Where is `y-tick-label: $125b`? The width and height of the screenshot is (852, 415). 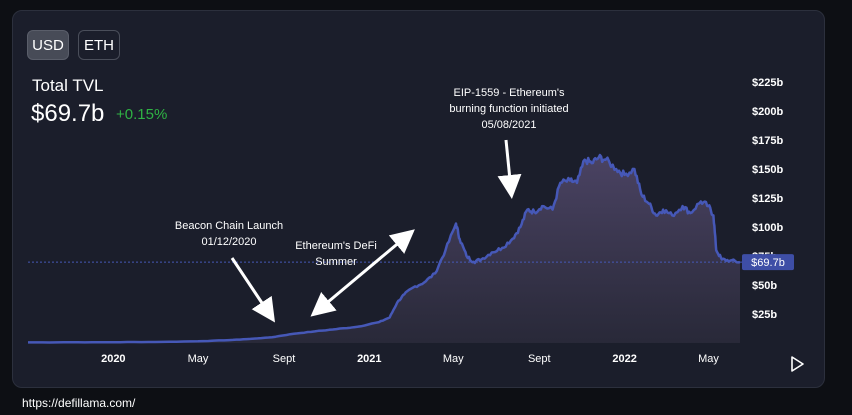
y-tick-label: $125b is located at coordinates (767, 199).